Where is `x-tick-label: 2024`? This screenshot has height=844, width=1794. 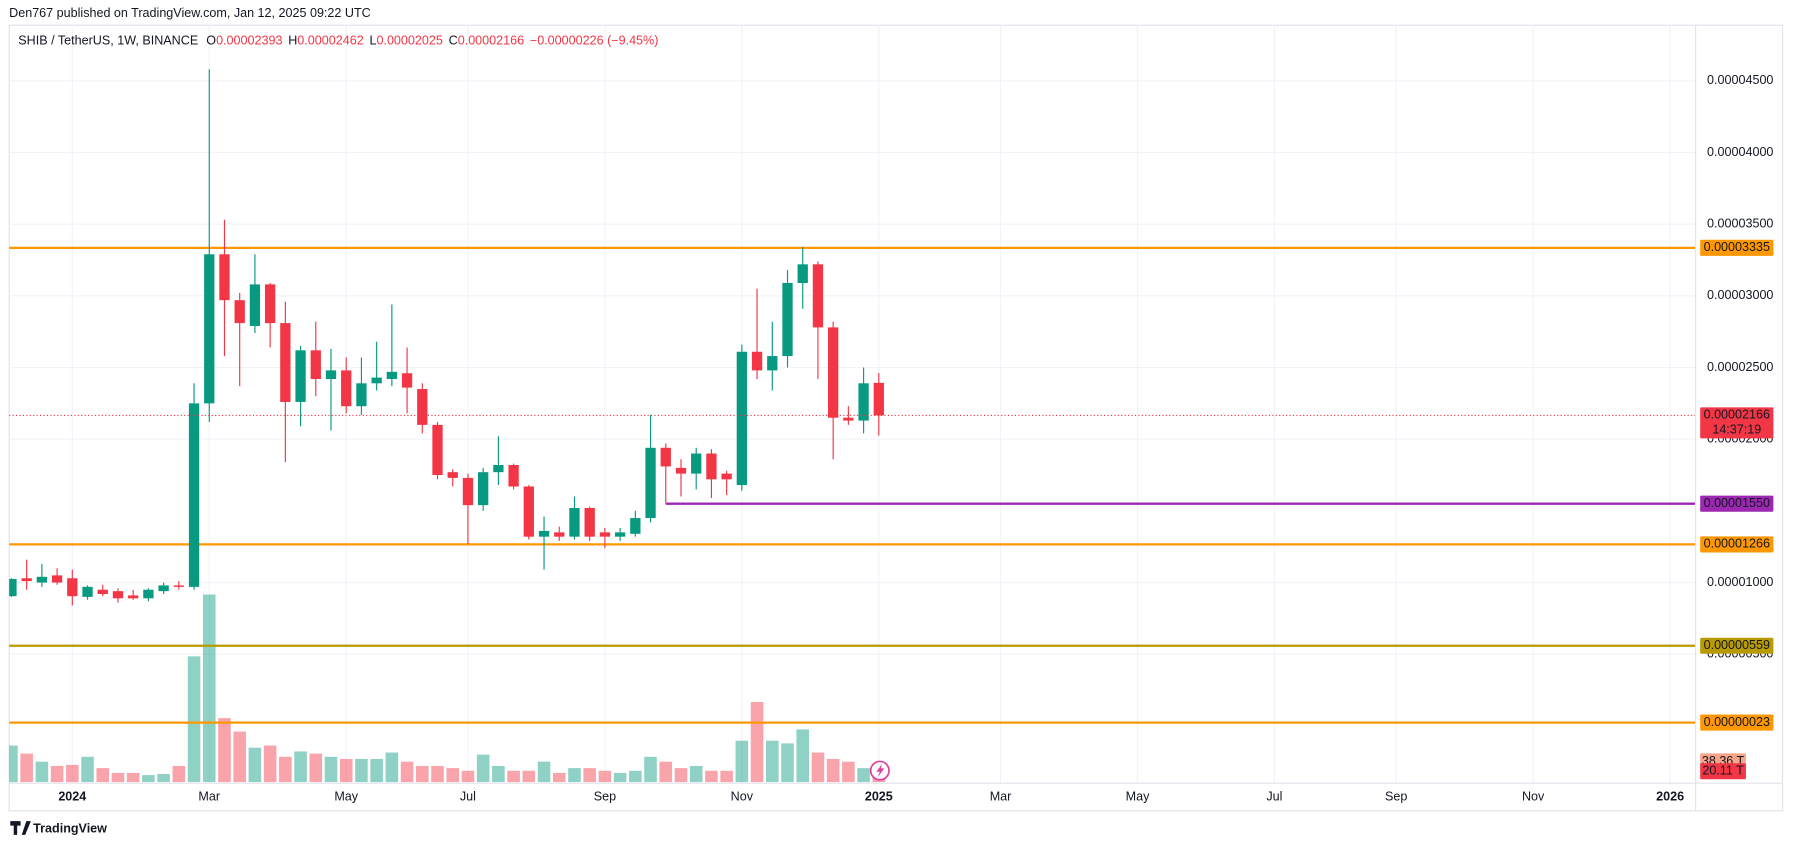
x-tick-label: 2024 is located at coordinates (72, 796).